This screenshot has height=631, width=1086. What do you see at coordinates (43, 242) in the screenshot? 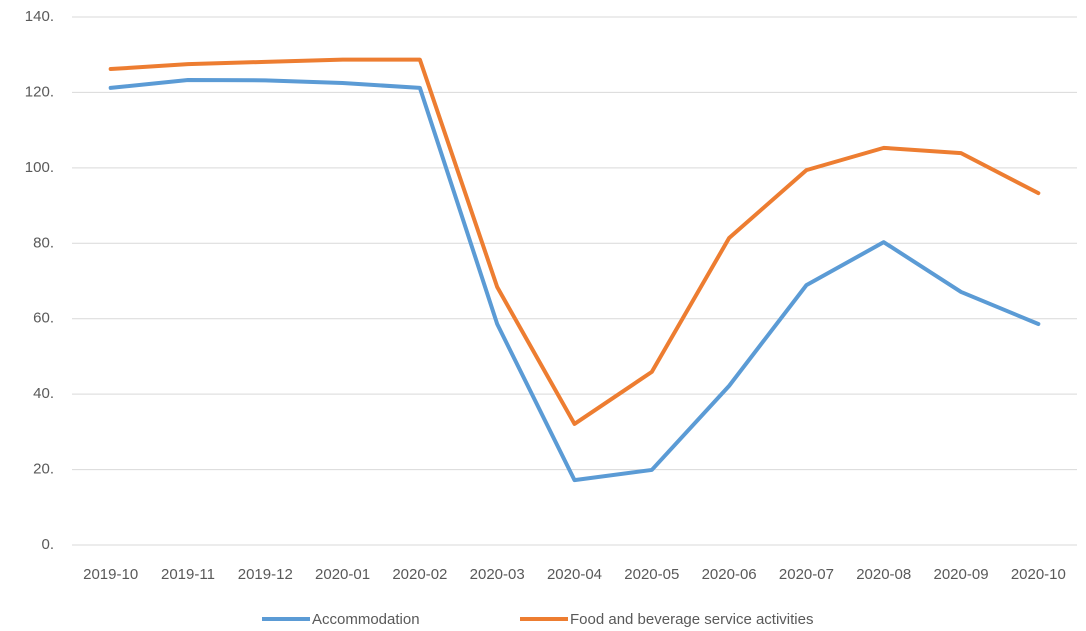
I see `y-tick-label: 80.` at bounding box center [43, 242].